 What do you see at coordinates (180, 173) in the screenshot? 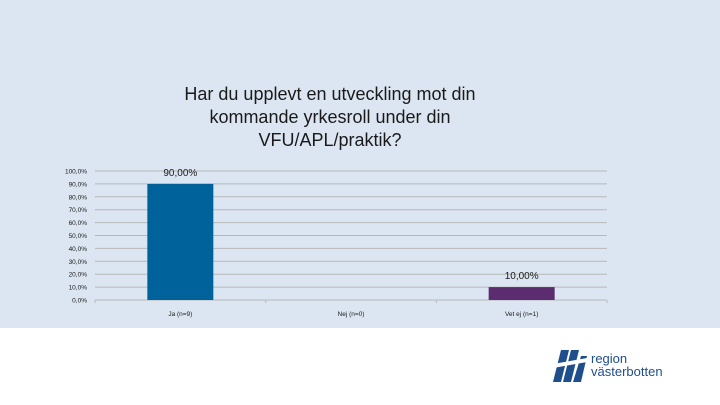
I see `data-label: 90,00%` at bounding box center [180, 173].